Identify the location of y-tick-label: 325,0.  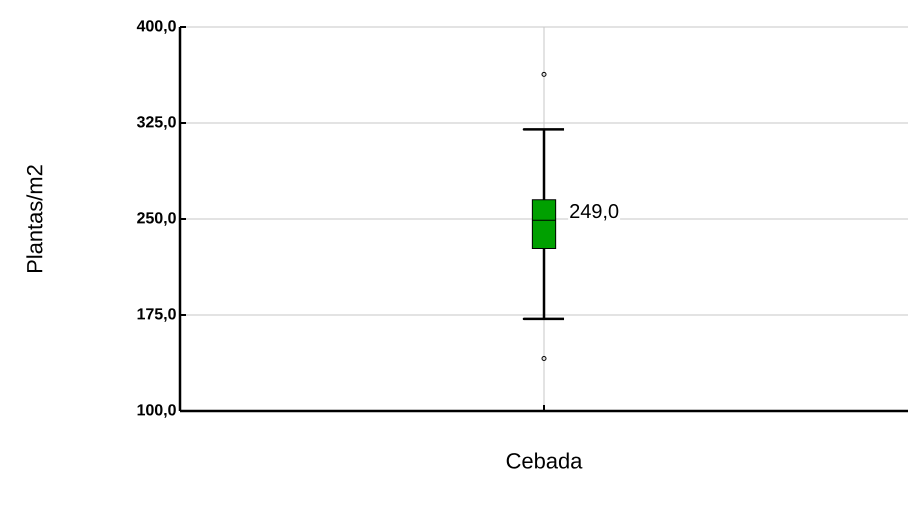
(156, 123).